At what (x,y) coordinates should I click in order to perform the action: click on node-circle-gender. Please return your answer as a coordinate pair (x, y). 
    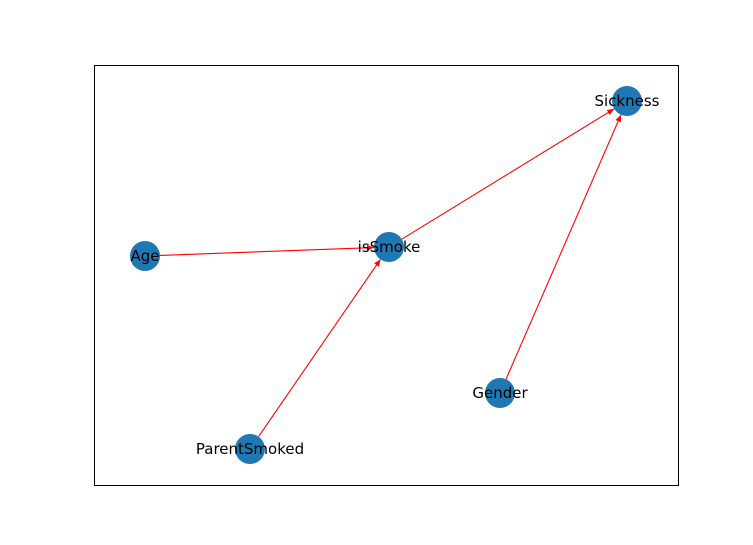
    Looking at the image, I should click on (500, 393).